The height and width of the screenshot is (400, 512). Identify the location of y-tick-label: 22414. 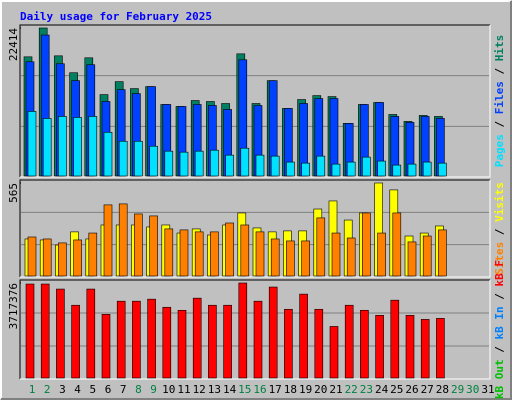
(13, 44).